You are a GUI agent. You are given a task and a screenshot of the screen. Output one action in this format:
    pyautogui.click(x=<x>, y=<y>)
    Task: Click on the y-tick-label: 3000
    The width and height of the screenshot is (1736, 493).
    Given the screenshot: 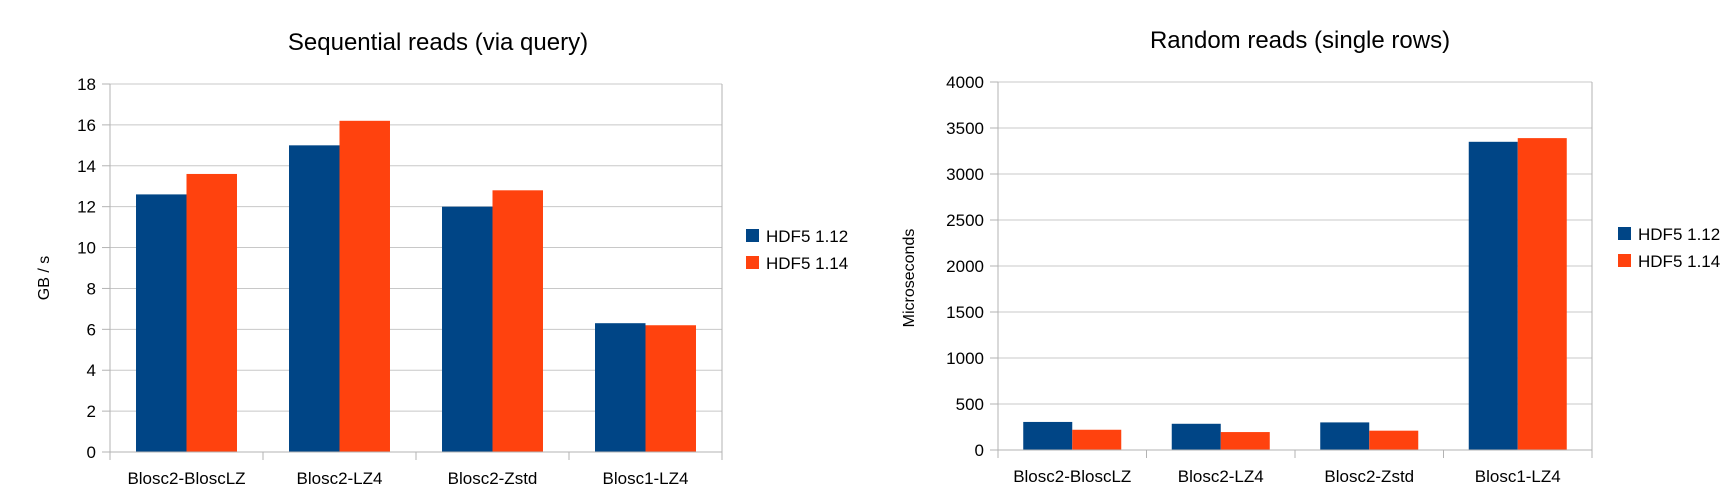 What is the action you would take?
    pyautogui.click(x=965, y=174)
    